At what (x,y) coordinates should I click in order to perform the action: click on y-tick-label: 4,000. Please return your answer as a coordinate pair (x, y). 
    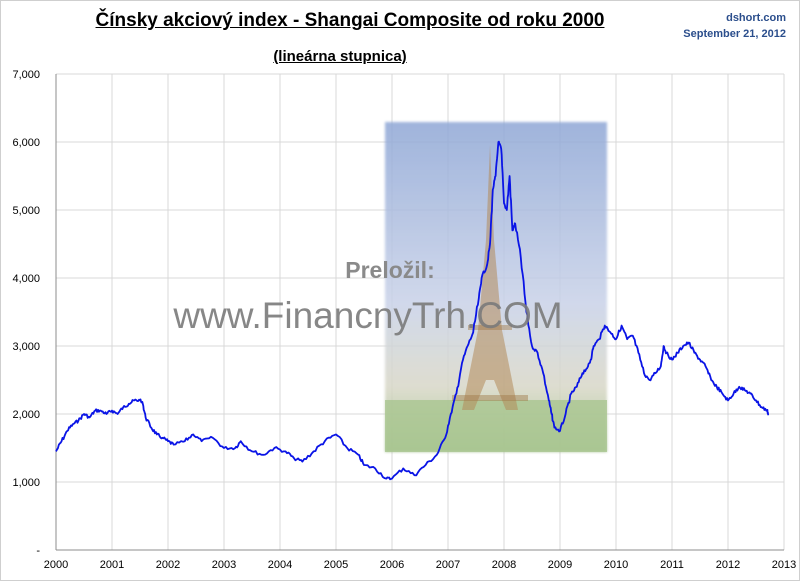
    Looking at the image, I should click on (26, 279).